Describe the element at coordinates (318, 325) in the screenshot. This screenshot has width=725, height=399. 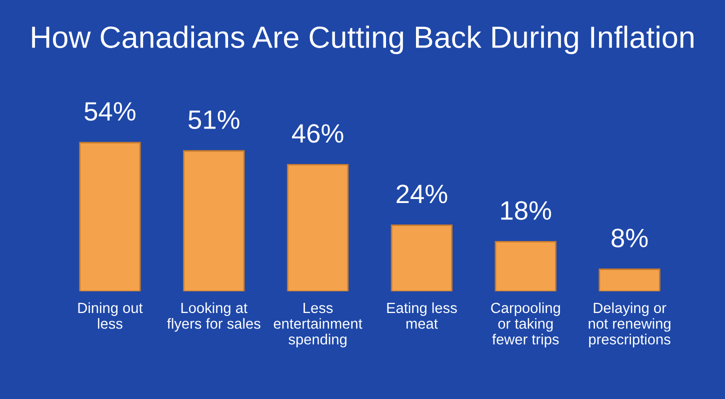
I see `x-tick-label: Less entertainment spending` at that location.